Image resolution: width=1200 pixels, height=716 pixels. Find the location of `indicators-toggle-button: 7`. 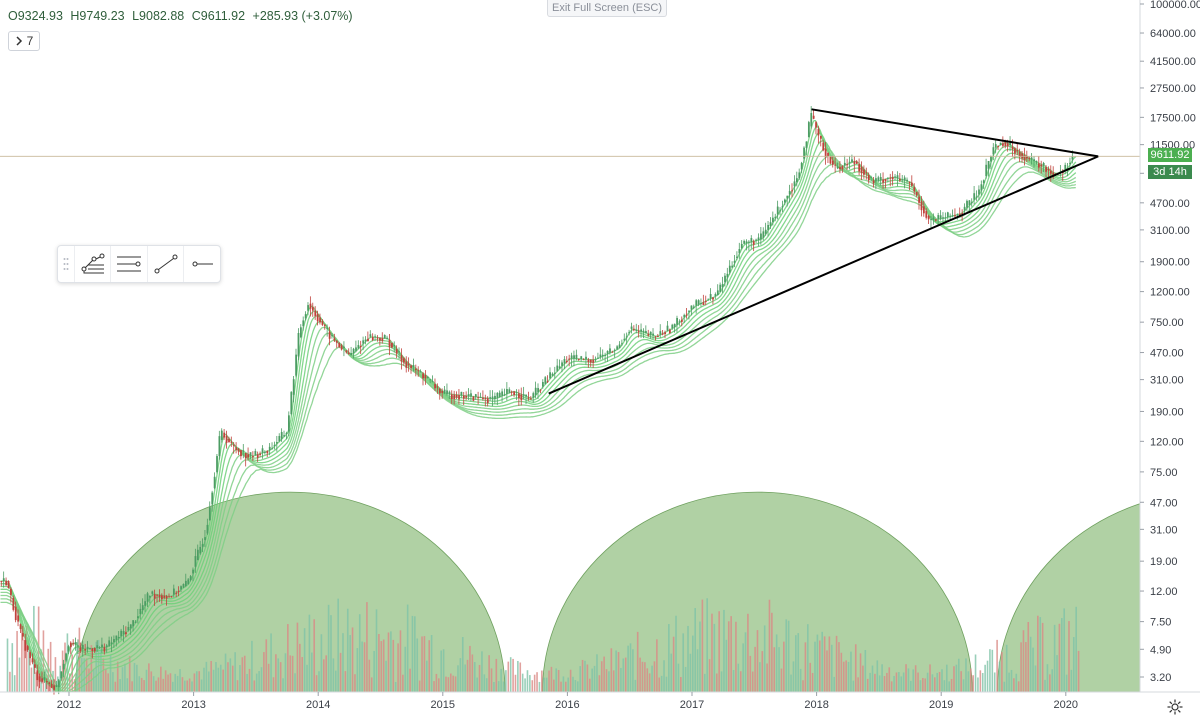

indicators-toggle-button: 7 is located at coordinates (24, 41).